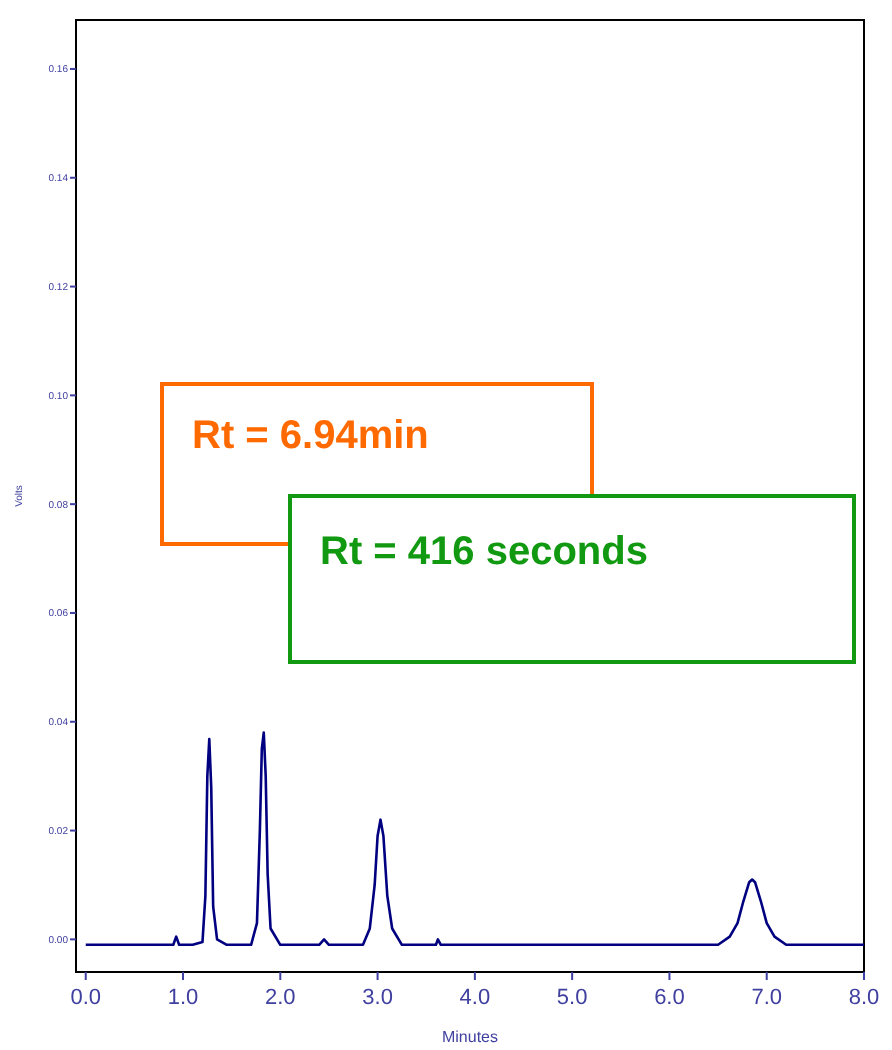 The width and height of the screenshot is (892, 1050). What do you see at coordinates (669, 998) in the screenshot?
I see `x-tick-label: 6.0` at bounding box center [669, 998].